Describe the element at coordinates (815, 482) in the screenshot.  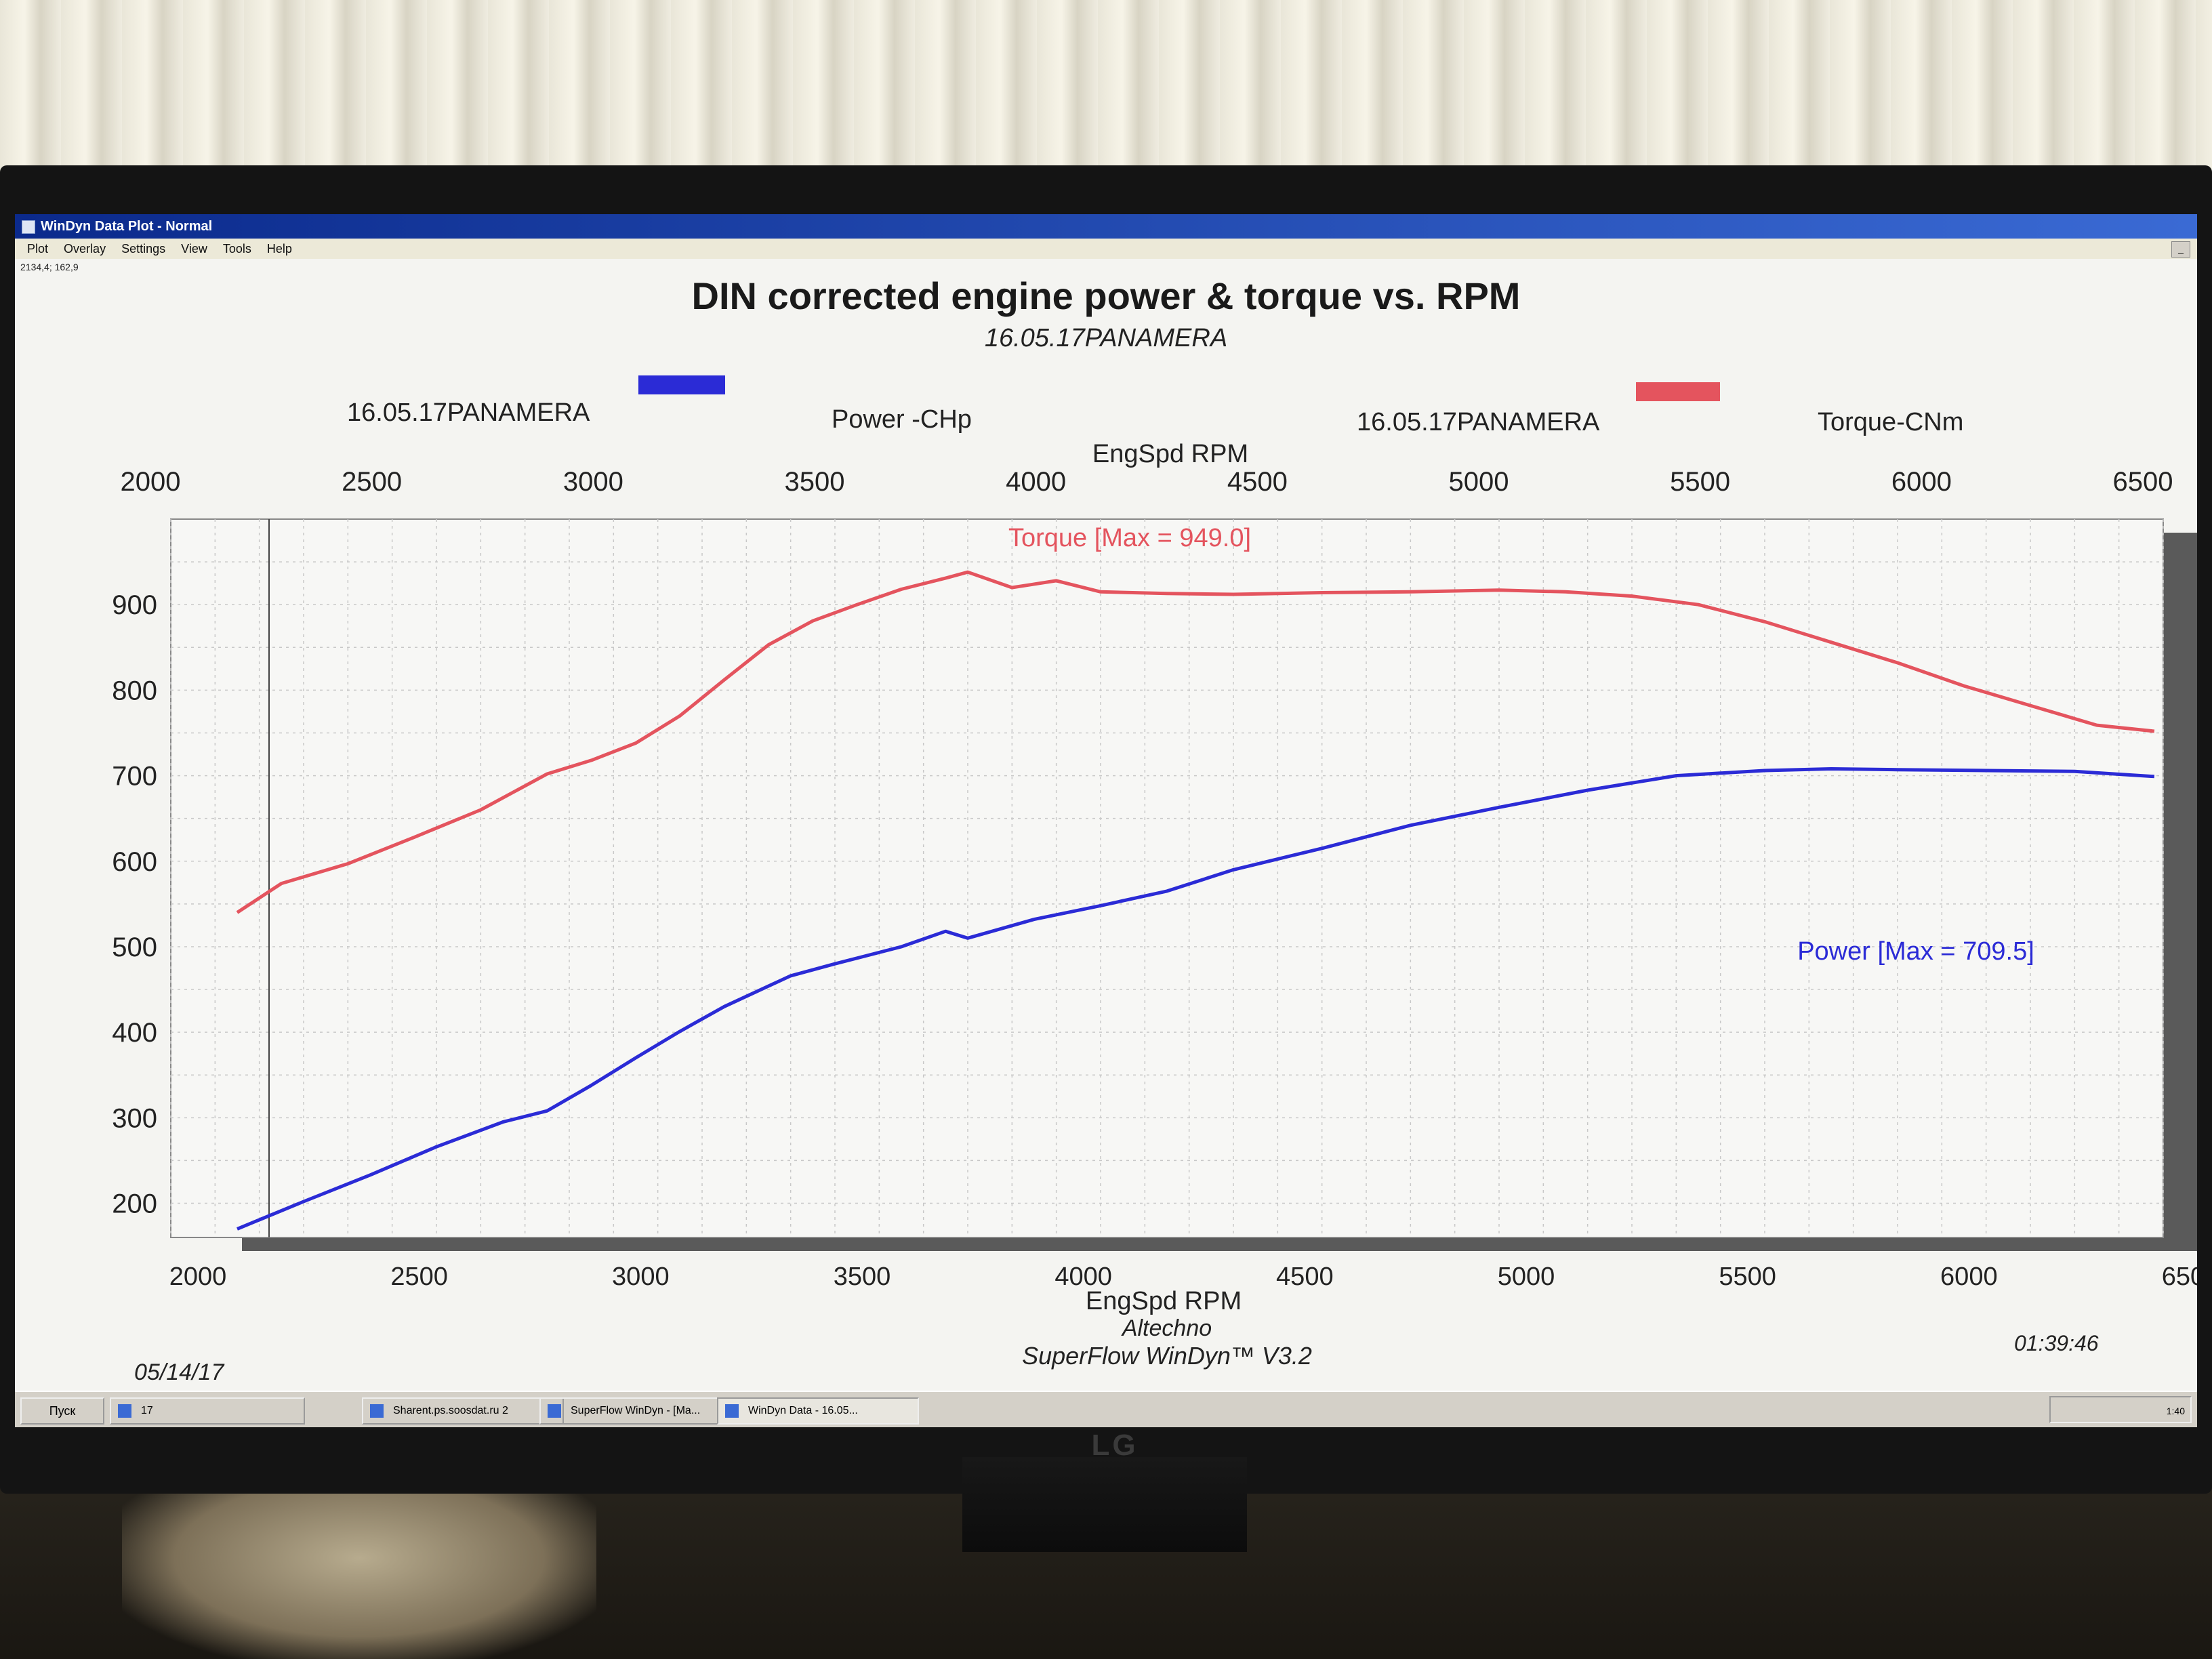
I see `x-tick-label-top: 3500` at that location.